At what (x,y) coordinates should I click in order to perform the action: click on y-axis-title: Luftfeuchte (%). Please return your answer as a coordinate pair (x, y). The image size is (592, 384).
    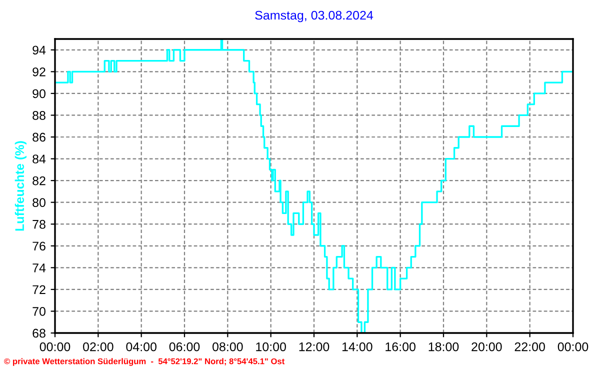
    Looking at the image, I should click on (20, 186).